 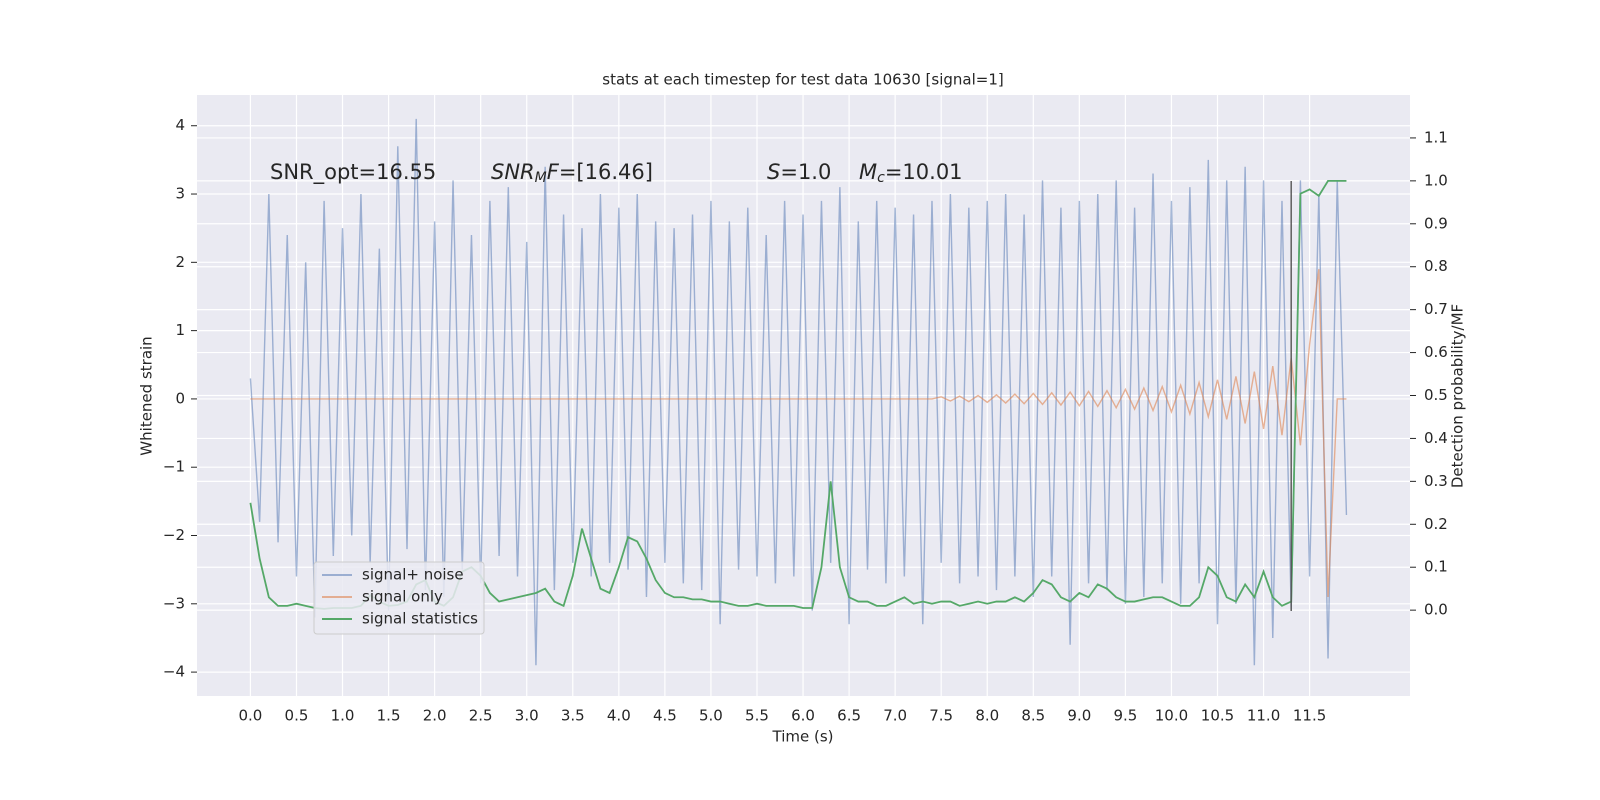 I want to click on x-tick-label: 6.0, so click(x=803, y=716).